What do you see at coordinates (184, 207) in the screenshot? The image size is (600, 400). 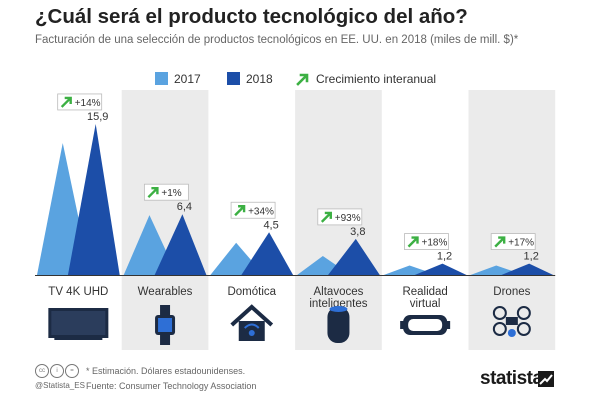 I see `value-label-2018: 6,4` at bounding box center [184, 207].